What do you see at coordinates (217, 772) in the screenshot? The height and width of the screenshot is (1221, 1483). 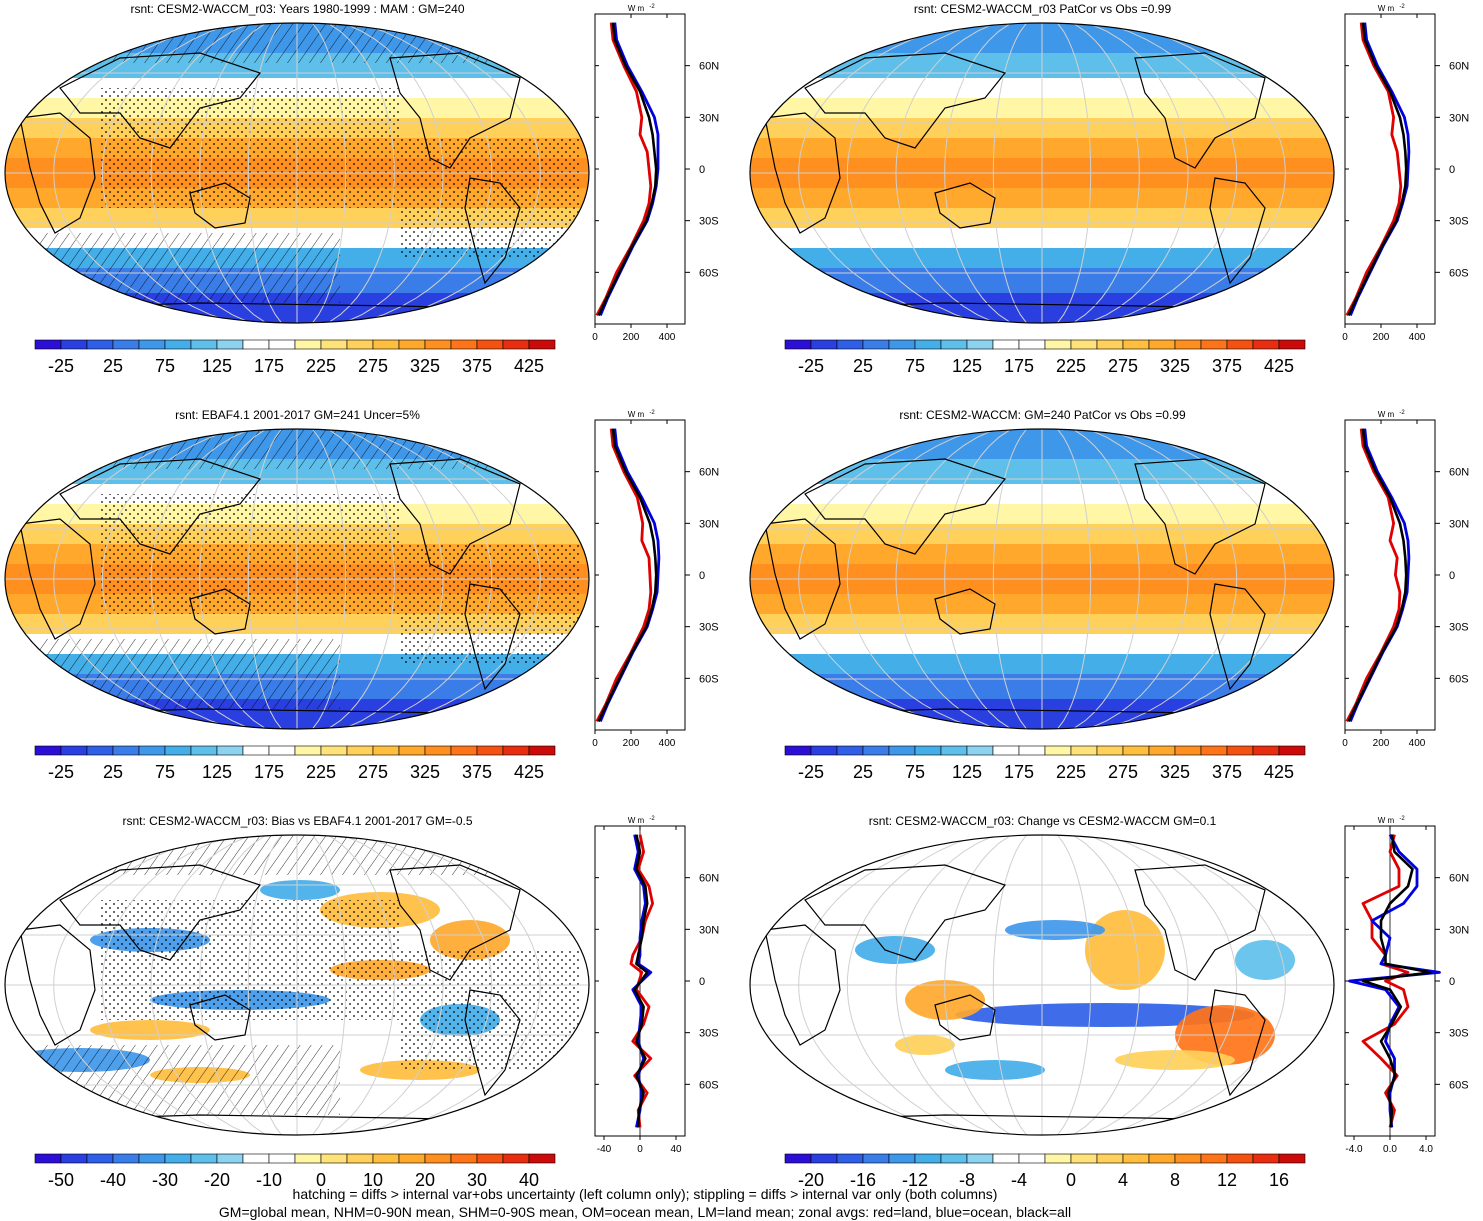 I see `colorbar-label: 125` at bounding box center [217, 772].